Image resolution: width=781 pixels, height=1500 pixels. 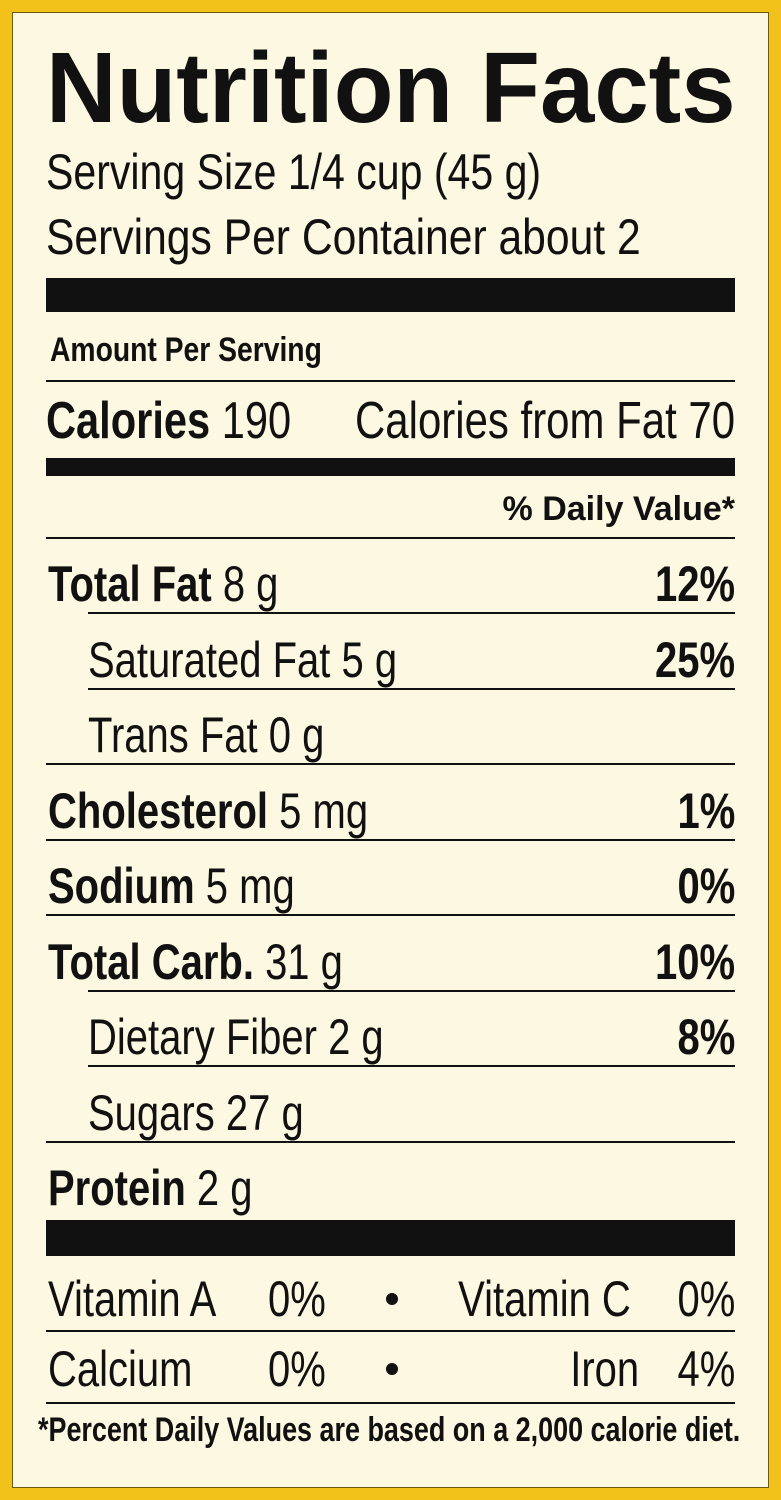 I want to click on vitamin-name: Vitamin C, so click(x=544, y=1299).